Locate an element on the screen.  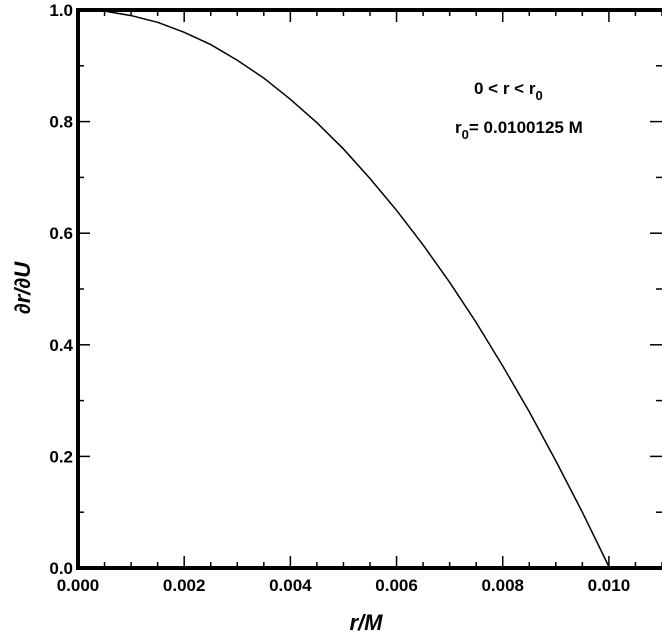
x-tick-label: 0.000 is located at coordinates (78, 585).